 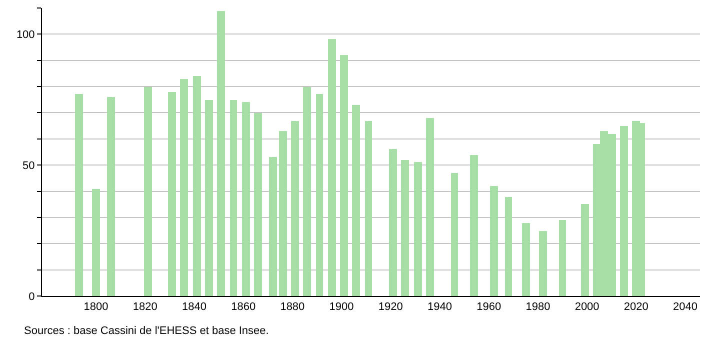 I want to click on y-tick-label: 0, so click(x=31, y=296).